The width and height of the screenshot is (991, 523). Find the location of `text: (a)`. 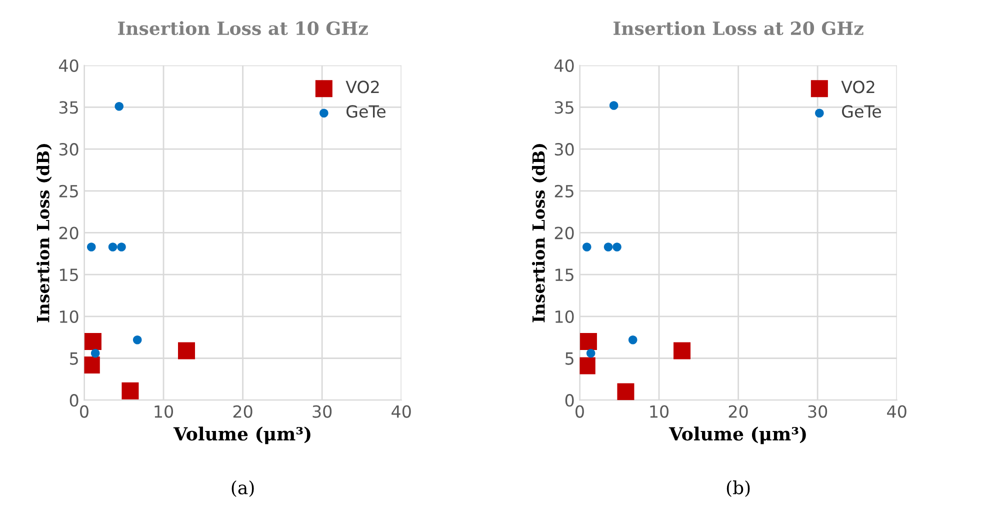

text: (a) is located at coordinates (243, 488).